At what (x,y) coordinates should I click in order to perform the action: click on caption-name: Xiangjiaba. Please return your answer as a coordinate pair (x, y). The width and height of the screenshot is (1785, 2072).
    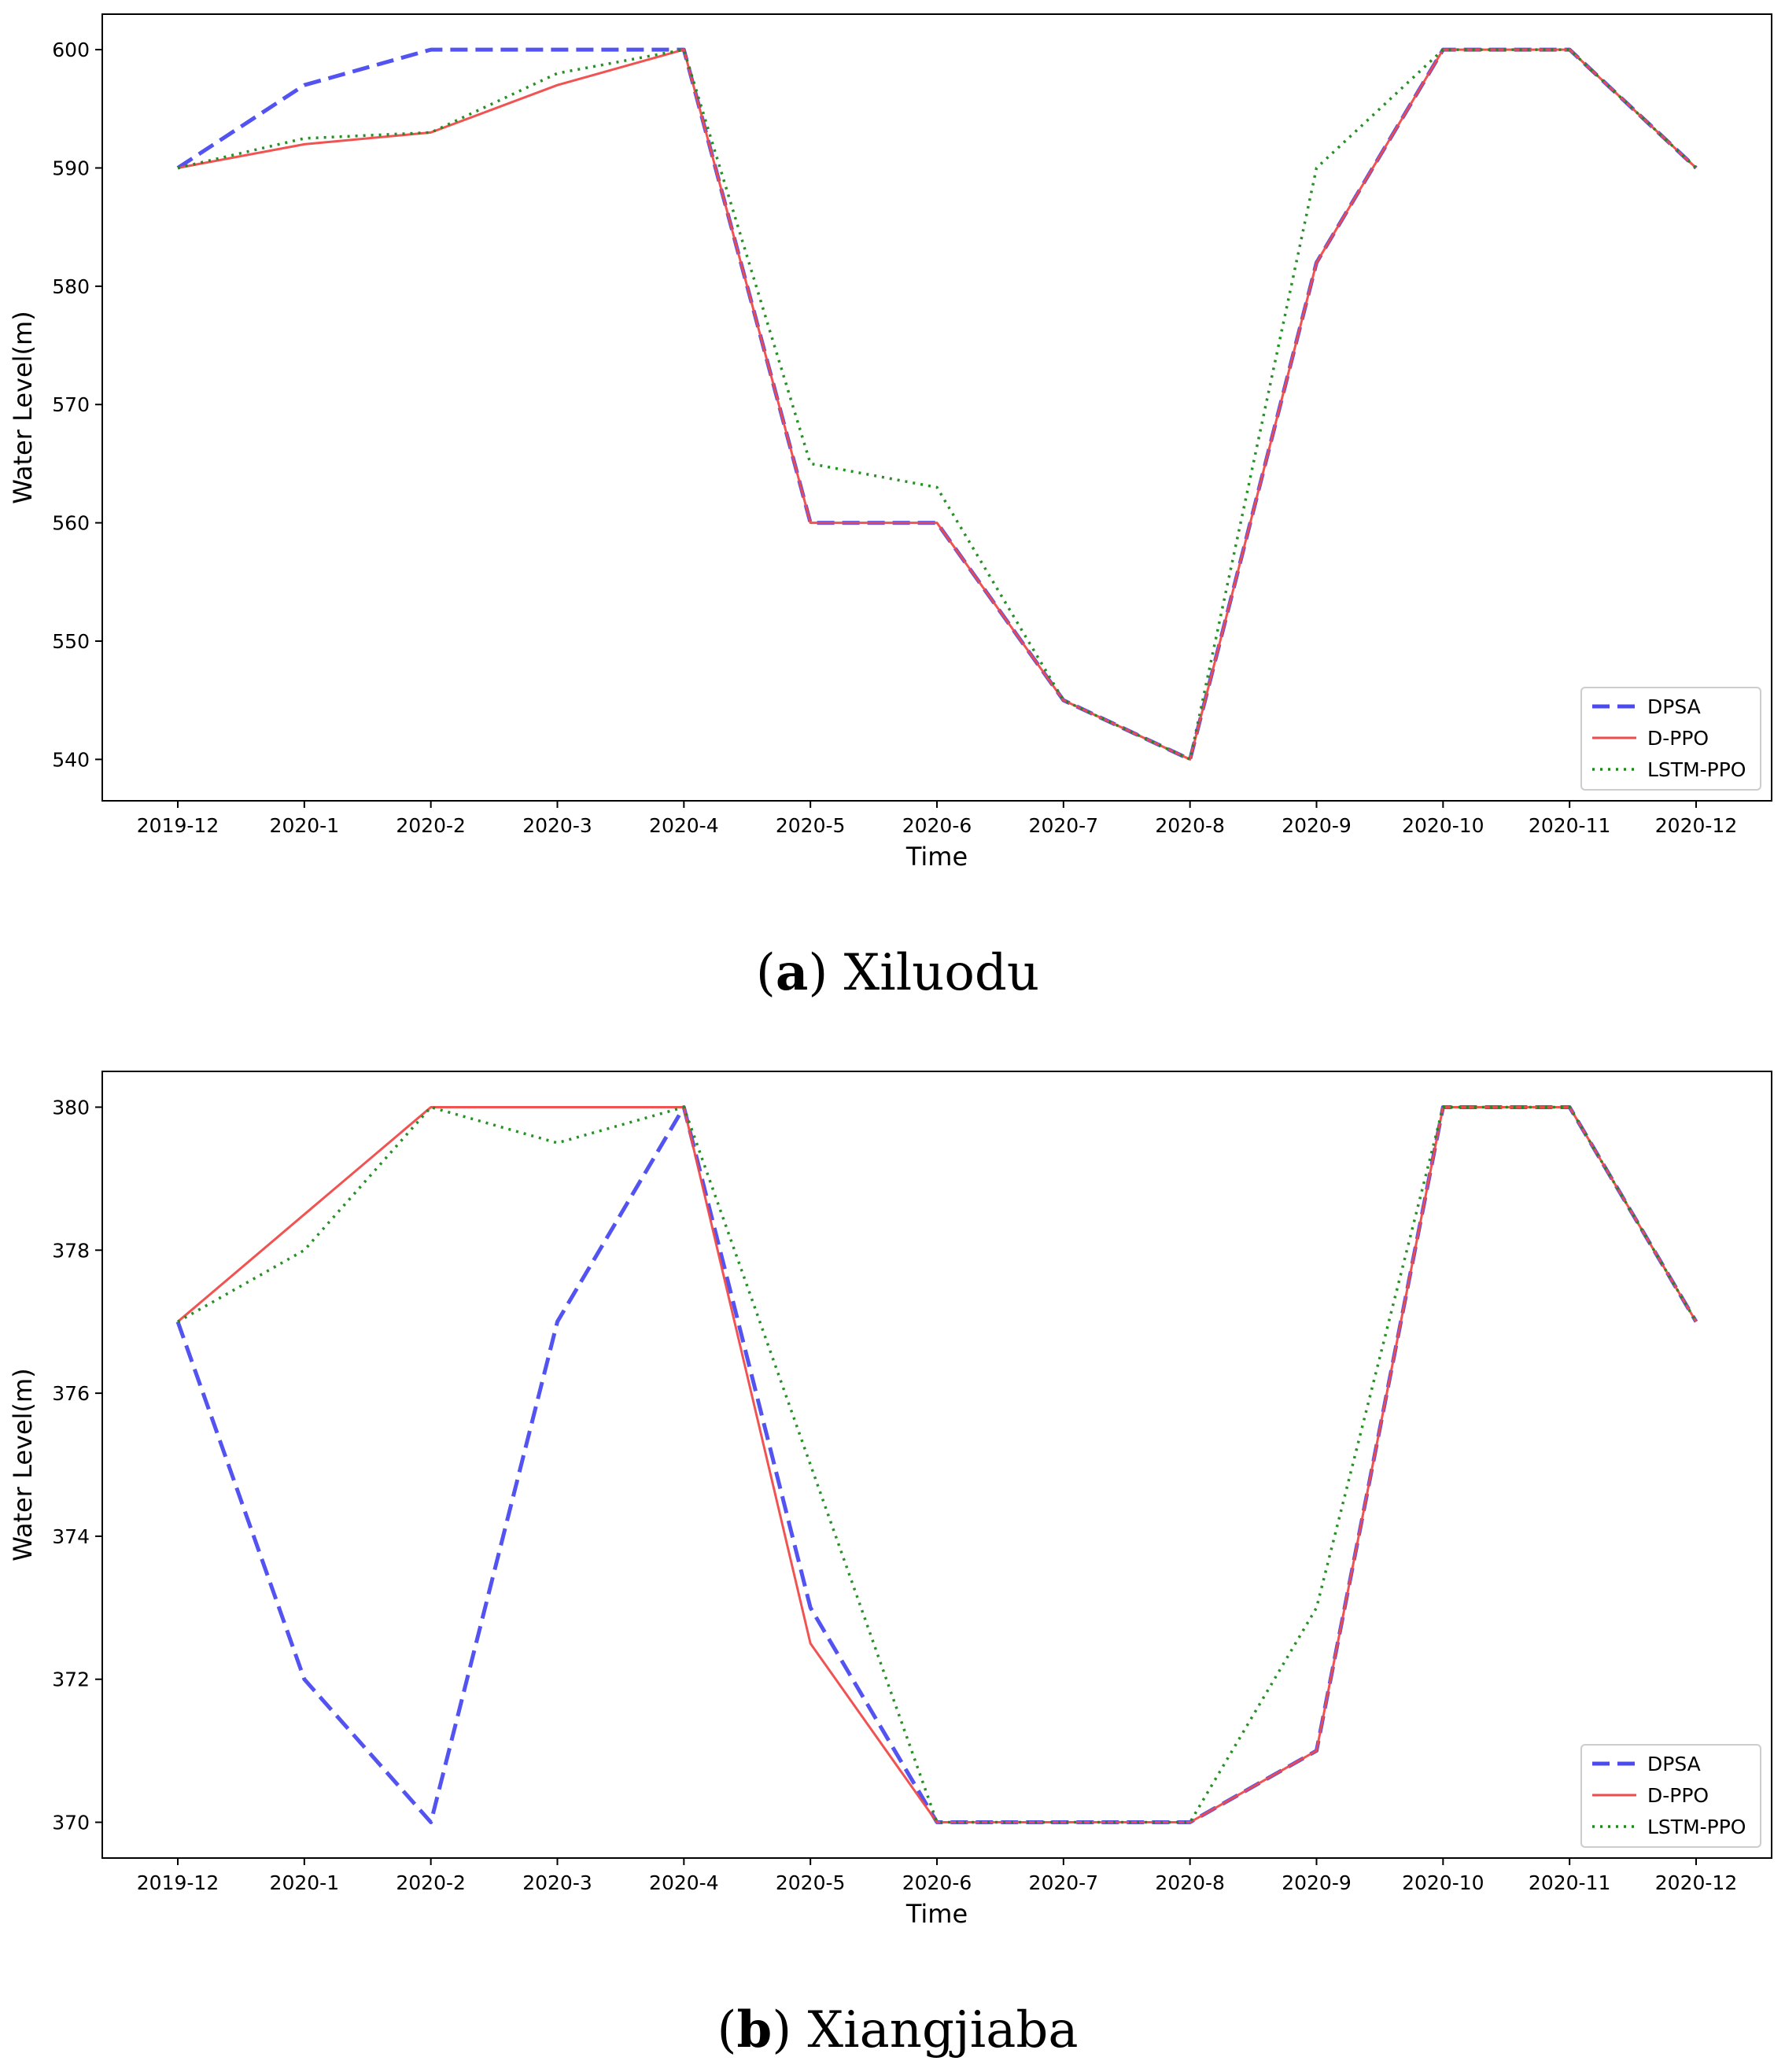
    Looking at the image, I should click on (943, 2030).